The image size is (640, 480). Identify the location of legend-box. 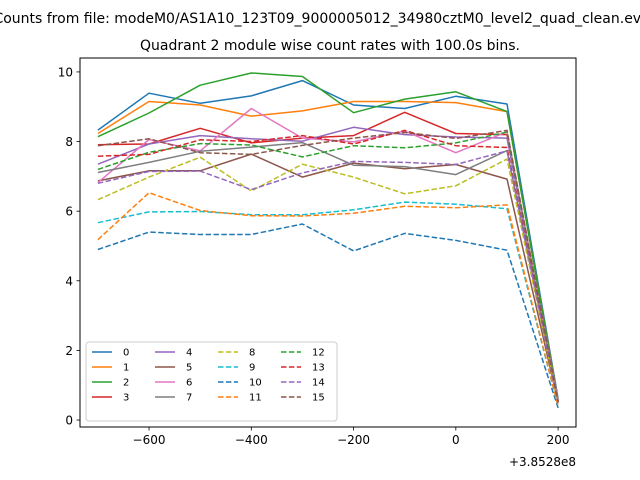
(211, 381).